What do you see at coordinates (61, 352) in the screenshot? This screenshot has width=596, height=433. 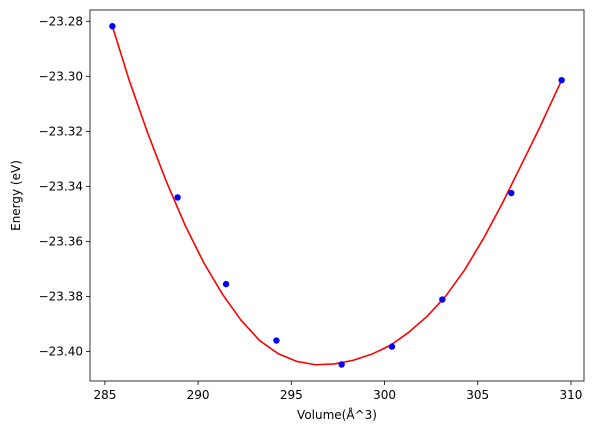 I see `y-tick-label: −23.40` at bounding box center [61, 352].